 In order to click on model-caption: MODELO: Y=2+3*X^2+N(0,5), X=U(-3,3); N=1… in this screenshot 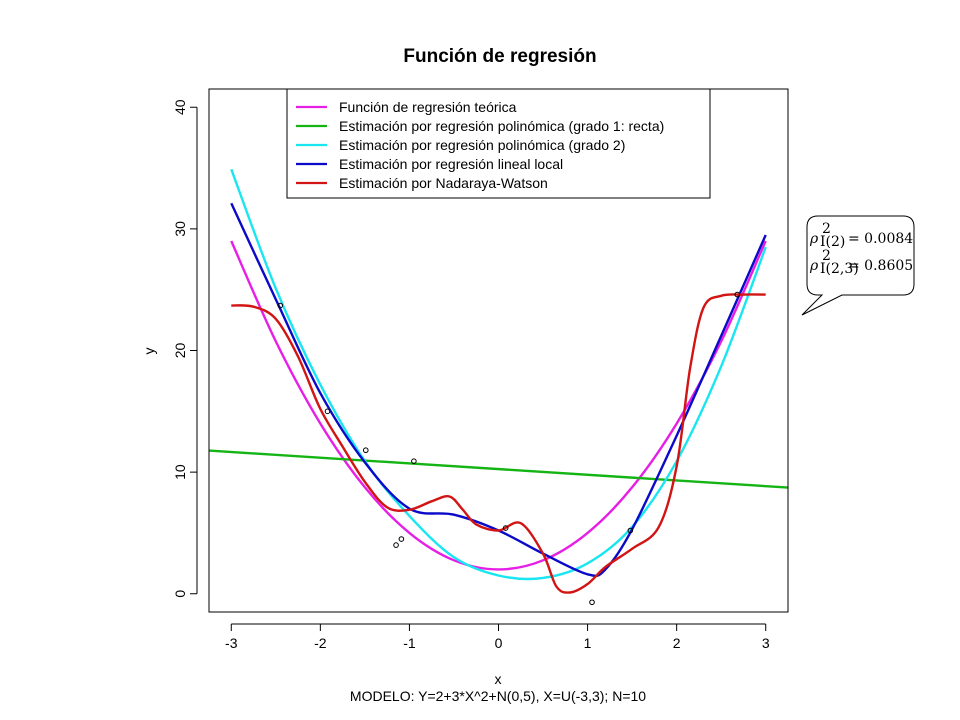, I will do `click(498, 696)`.